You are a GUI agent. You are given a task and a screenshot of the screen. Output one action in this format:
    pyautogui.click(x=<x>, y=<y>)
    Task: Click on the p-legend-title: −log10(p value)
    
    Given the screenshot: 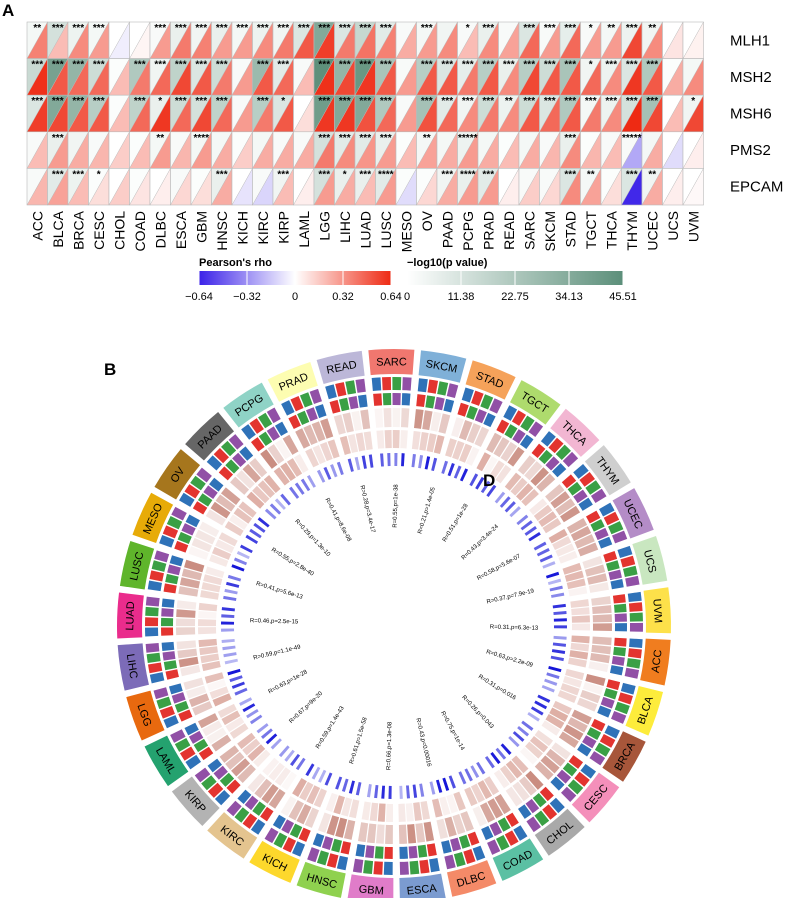 What is the action you would take?
    pyautogui.click(x=447, y=263)
    